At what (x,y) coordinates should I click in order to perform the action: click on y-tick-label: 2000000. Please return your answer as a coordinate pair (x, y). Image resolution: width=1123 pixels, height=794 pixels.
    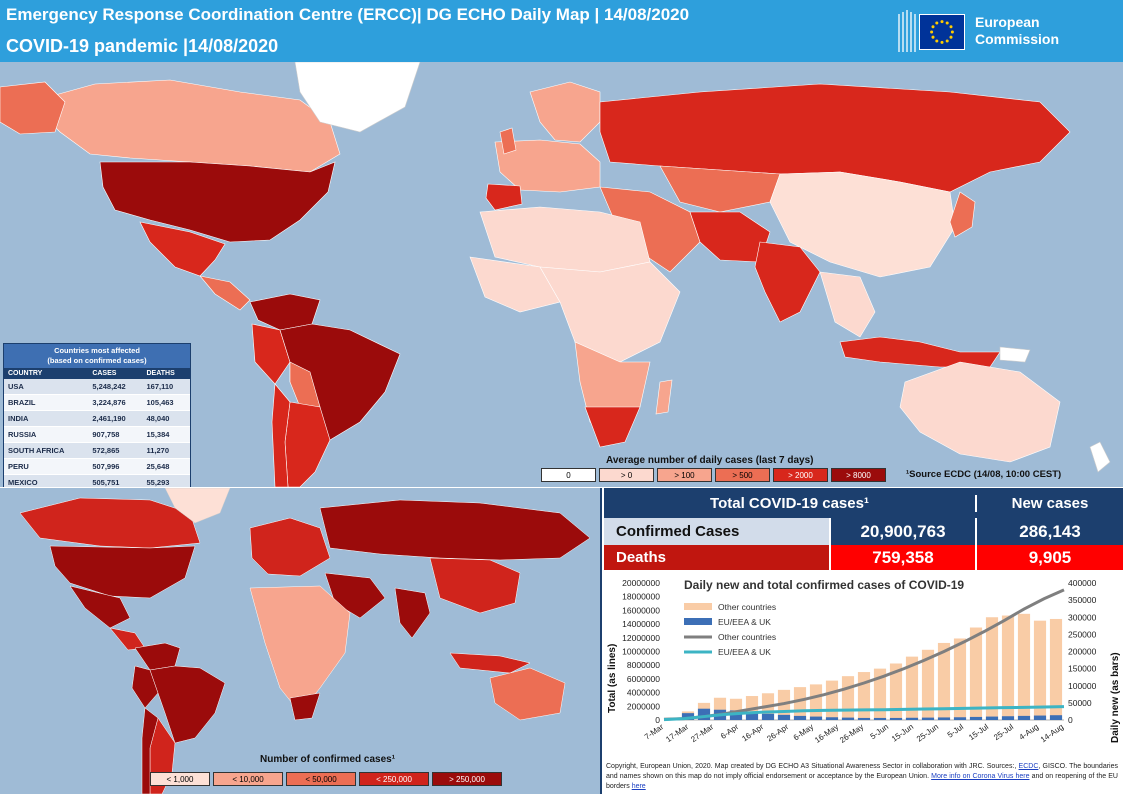
    Looking at the image, I should click on (643, 706).